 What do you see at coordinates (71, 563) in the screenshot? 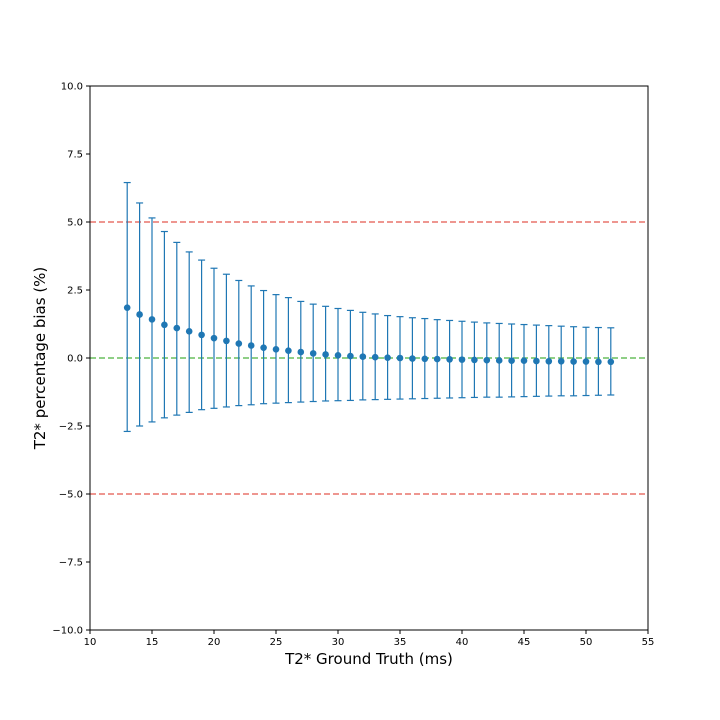
I see `y-tick-label: −7.5` at bounding box center [71, 563].